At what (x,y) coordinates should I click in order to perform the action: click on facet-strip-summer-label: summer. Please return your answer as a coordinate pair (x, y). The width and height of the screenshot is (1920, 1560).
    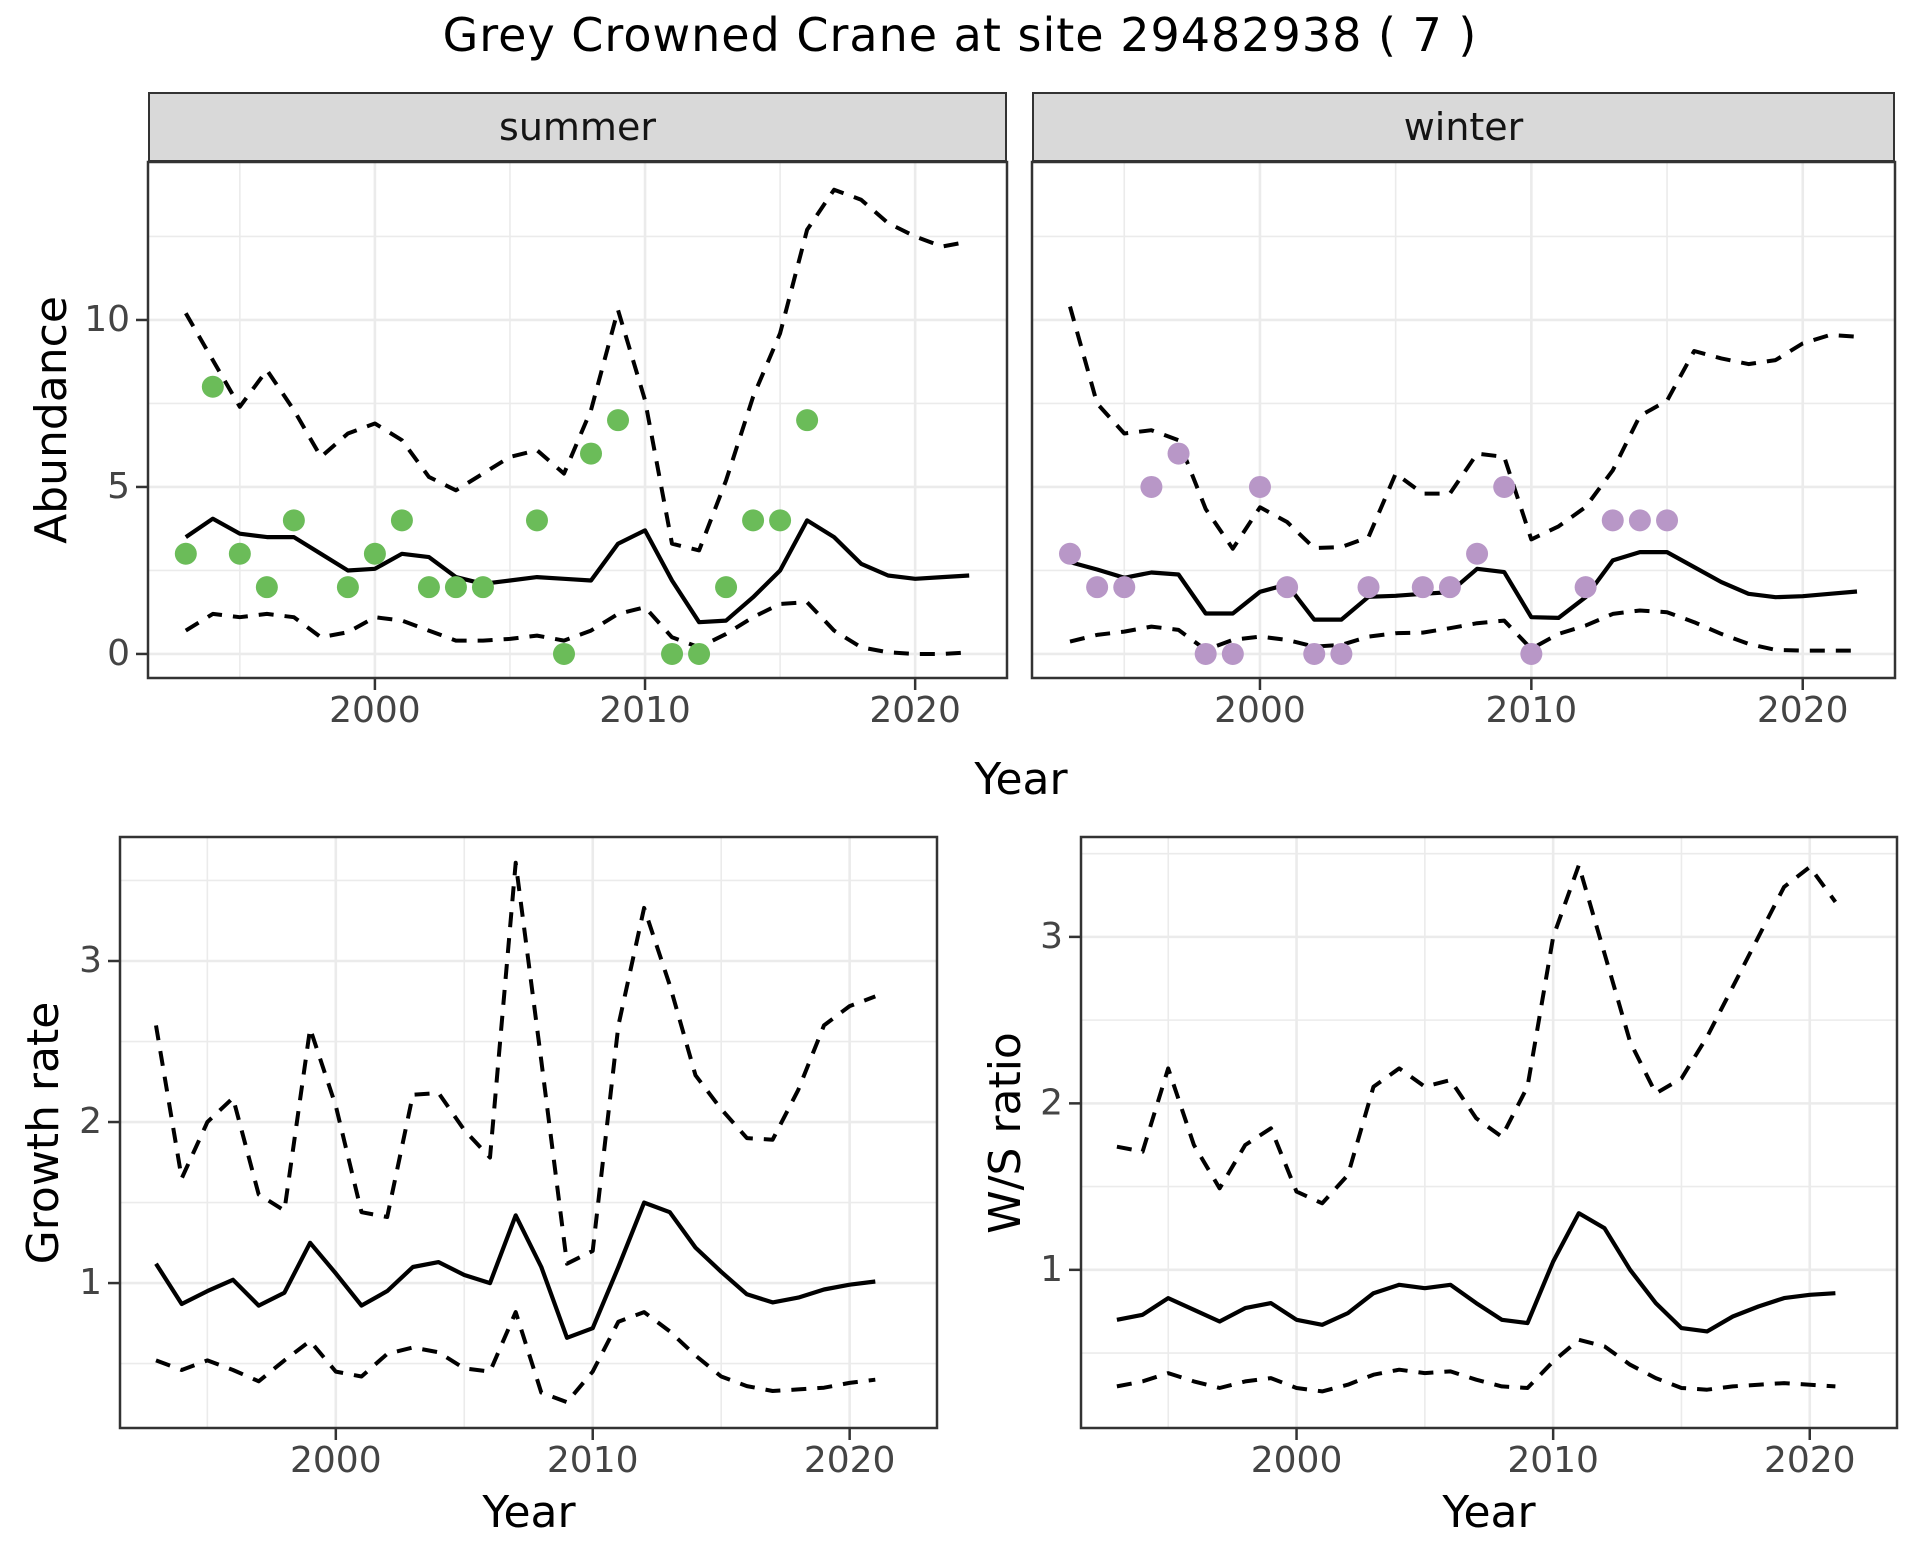
    Looking at the image, I should click on (577, 127).